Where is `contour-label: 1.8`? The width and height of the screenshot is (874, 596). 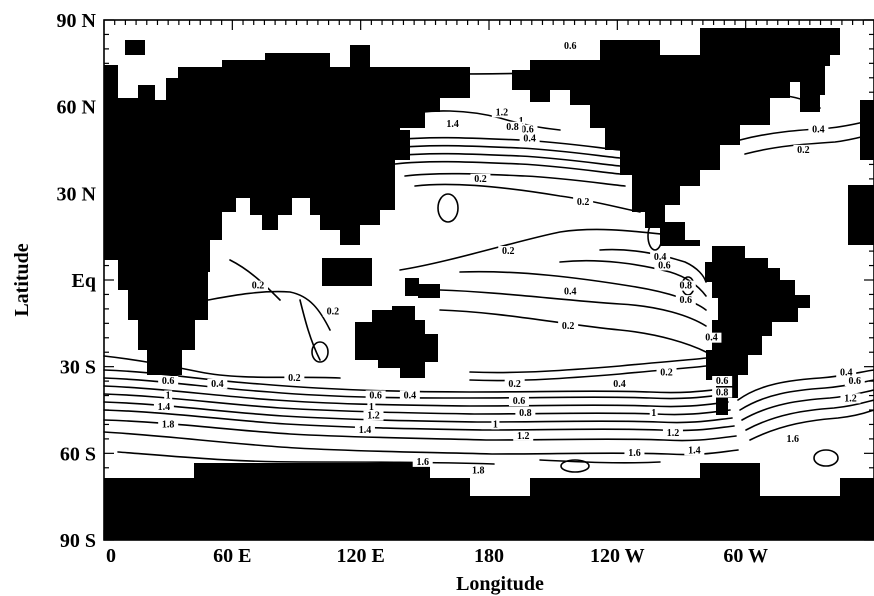
contour-label: 1.8 is located at coordinates (168, 424).